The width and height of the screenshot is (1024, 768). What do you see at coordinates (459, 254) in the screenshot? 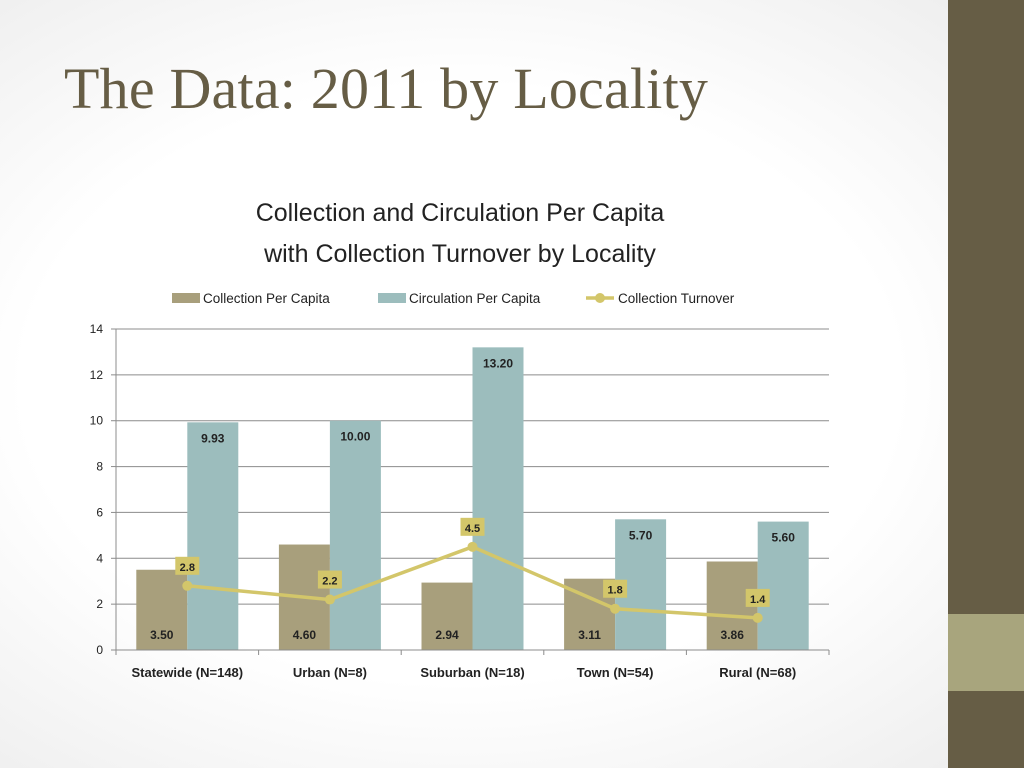
I see `chart-title-line-2: with Collection Turnover by Locality` at bounding box center [459, 254].